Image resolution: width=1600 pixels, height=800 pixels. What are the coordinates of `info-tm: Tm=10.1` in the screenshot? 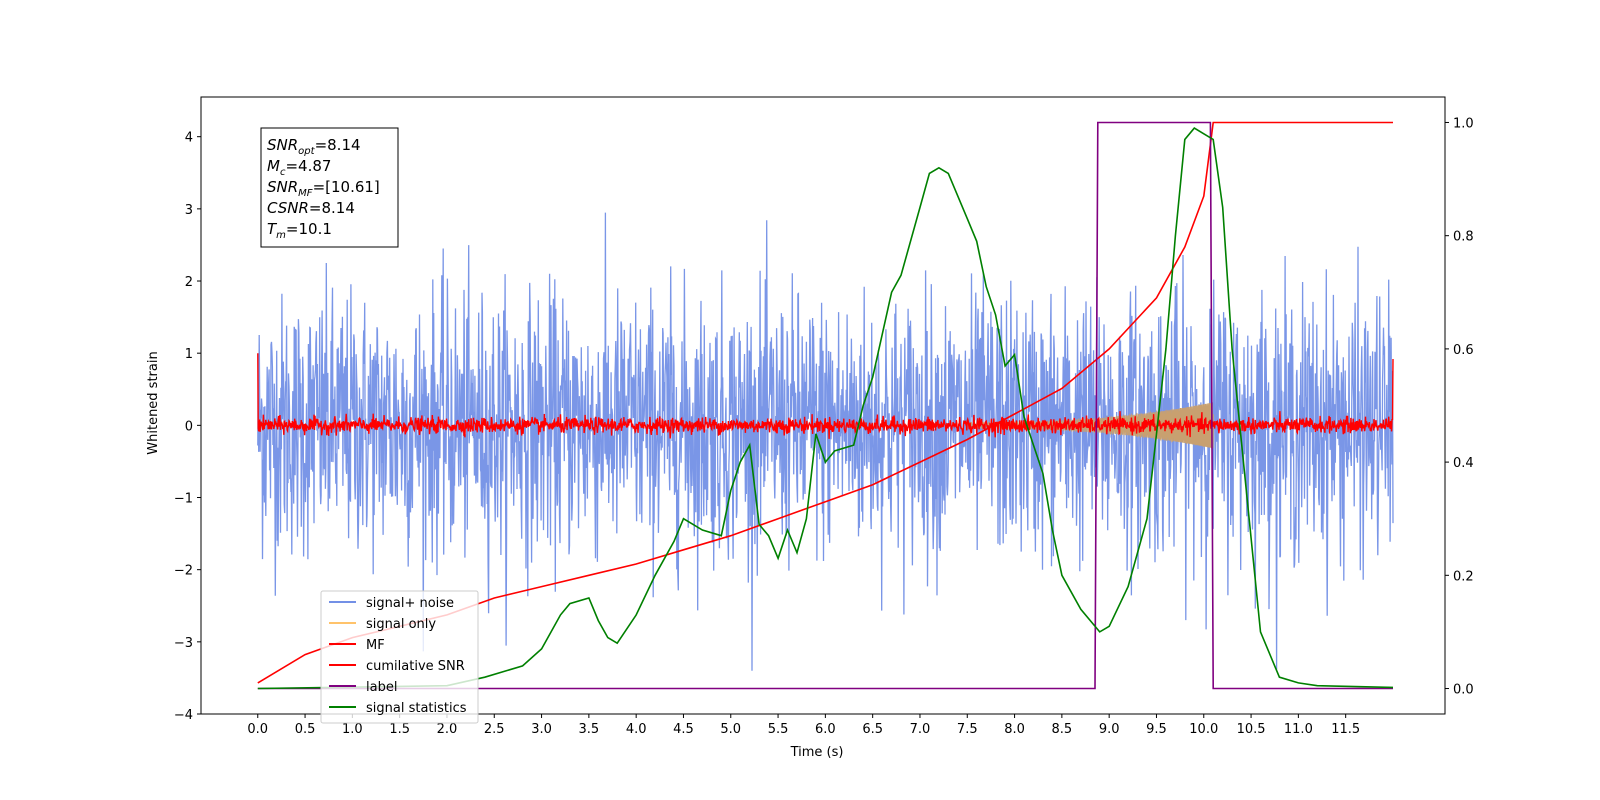 It's located at (299, 230).